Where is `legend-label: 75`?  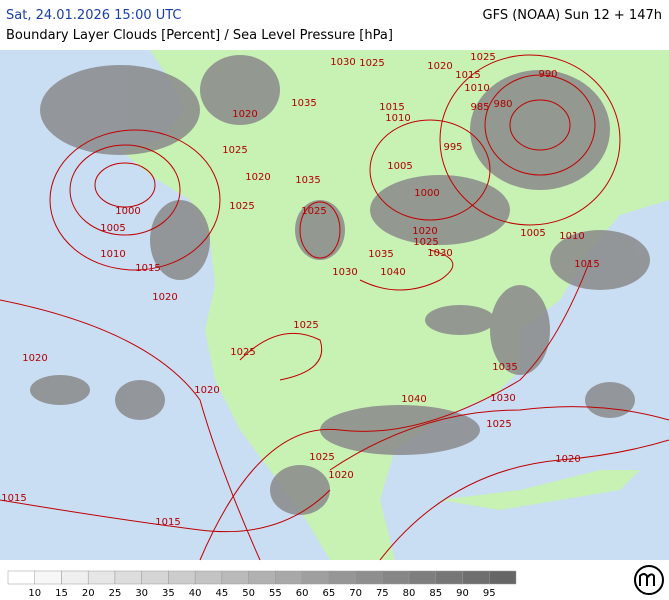 legend-label: 75 is located at coordinates (382, 593).